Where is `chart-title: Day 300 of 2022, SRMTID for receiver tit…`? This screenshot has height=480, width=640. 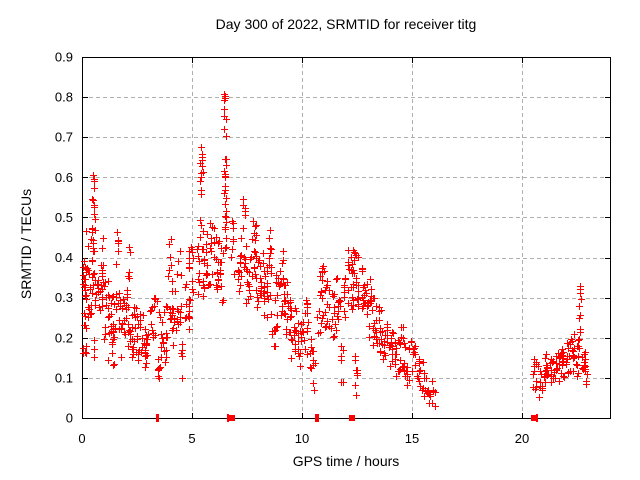
chart-title: Day 300 of 2022, SRMTID for receiver tit… is located at coordinates (346, 24).